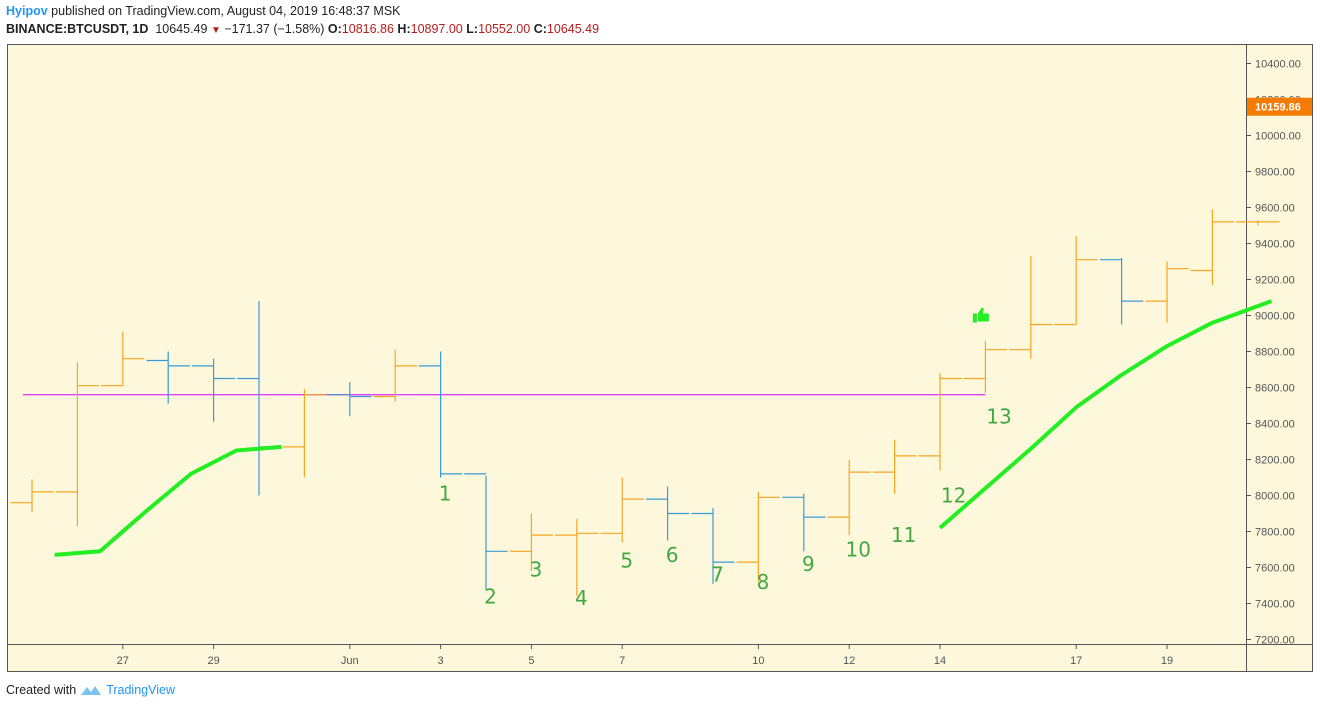 The width and height of the screenshot is (1320, 709). Describe the element at coordinates (274, 29) in the screenshot. I see `price-change: −171.37 (−1.58%)` at that location.